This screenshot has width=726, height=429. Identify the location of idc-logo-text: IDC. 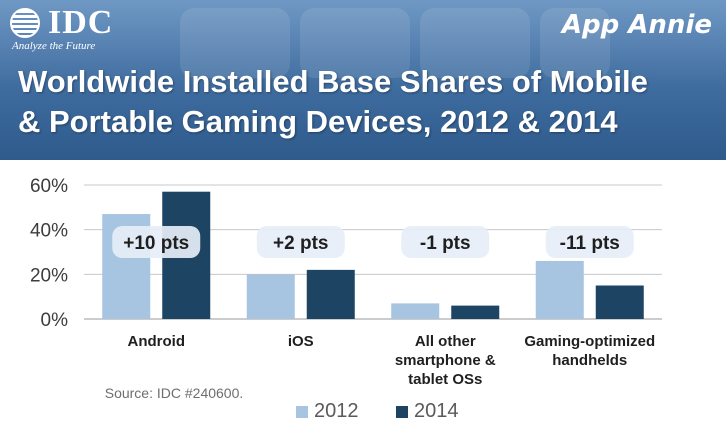
(81, 22).